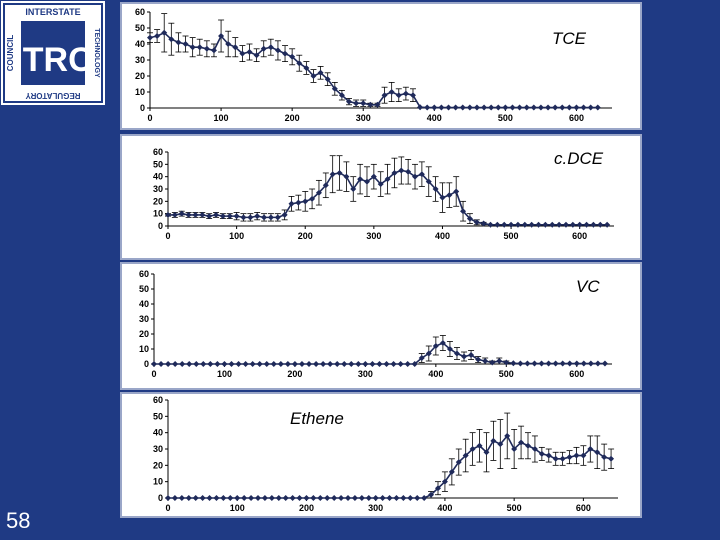 Image resolution: width=720 pixels, height=540 pixels. Describe the element at coordinates (96, 53) in the screenshot. I see `logo-right-text: TECHNOLOGY` at that location.